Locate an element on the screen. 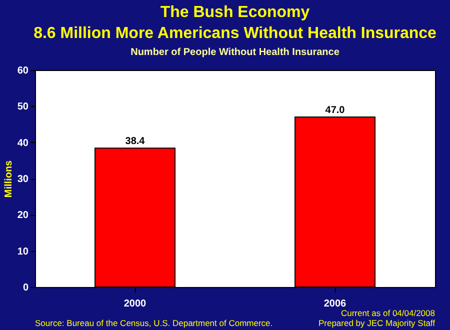 This screenshot has width=450, height=330. x-tick-label: 2000 is located at coordinates (135, 304).